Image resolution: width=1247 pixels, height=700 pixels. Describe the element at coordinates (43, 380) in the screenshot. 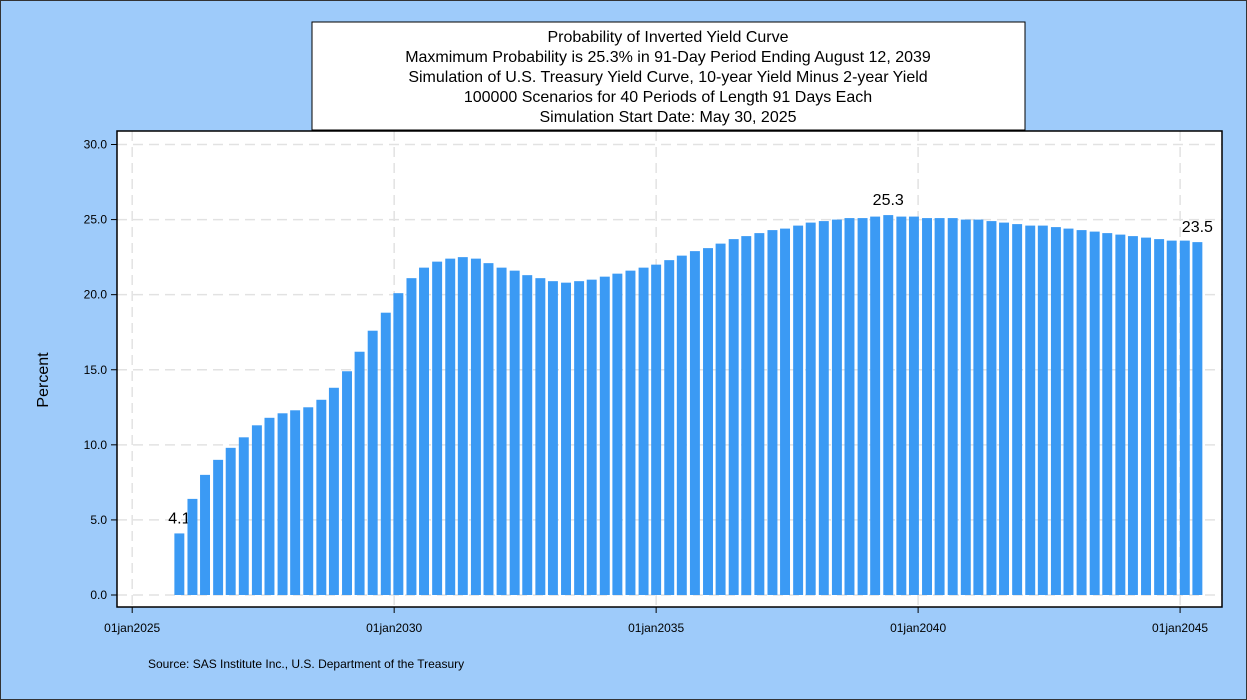

I see `y-axis-label: Percent` at that location.